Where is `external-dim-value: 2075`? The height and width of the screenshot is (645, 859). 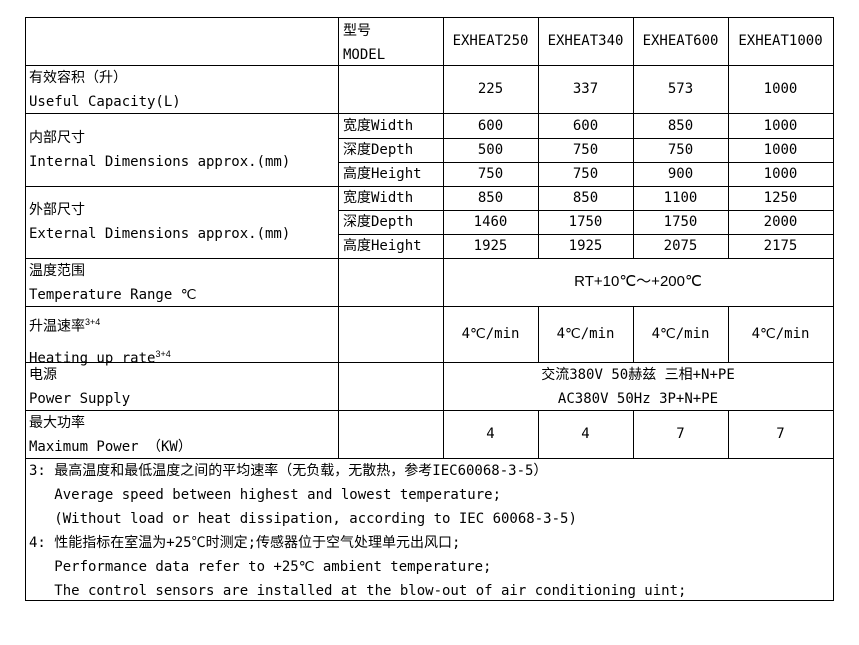
external-dim-value: 2075 is located at coordinates (680, 246).